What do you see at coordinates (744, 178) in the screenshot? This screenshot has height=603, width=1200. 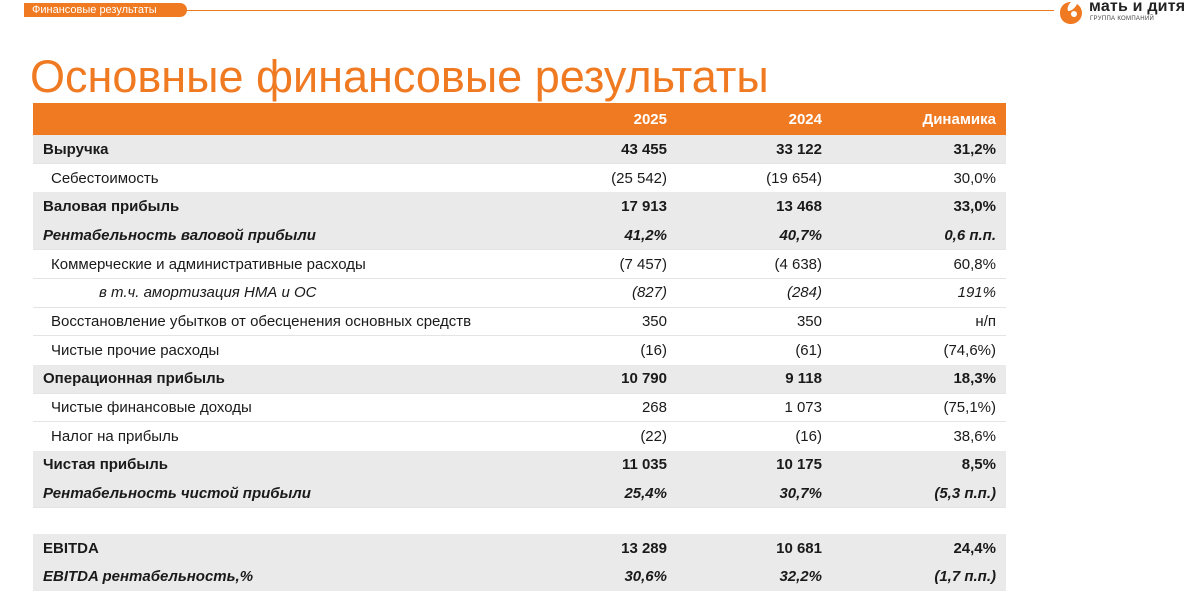 I see `value-2024: (19 654)` at bounding box center [744, 178].